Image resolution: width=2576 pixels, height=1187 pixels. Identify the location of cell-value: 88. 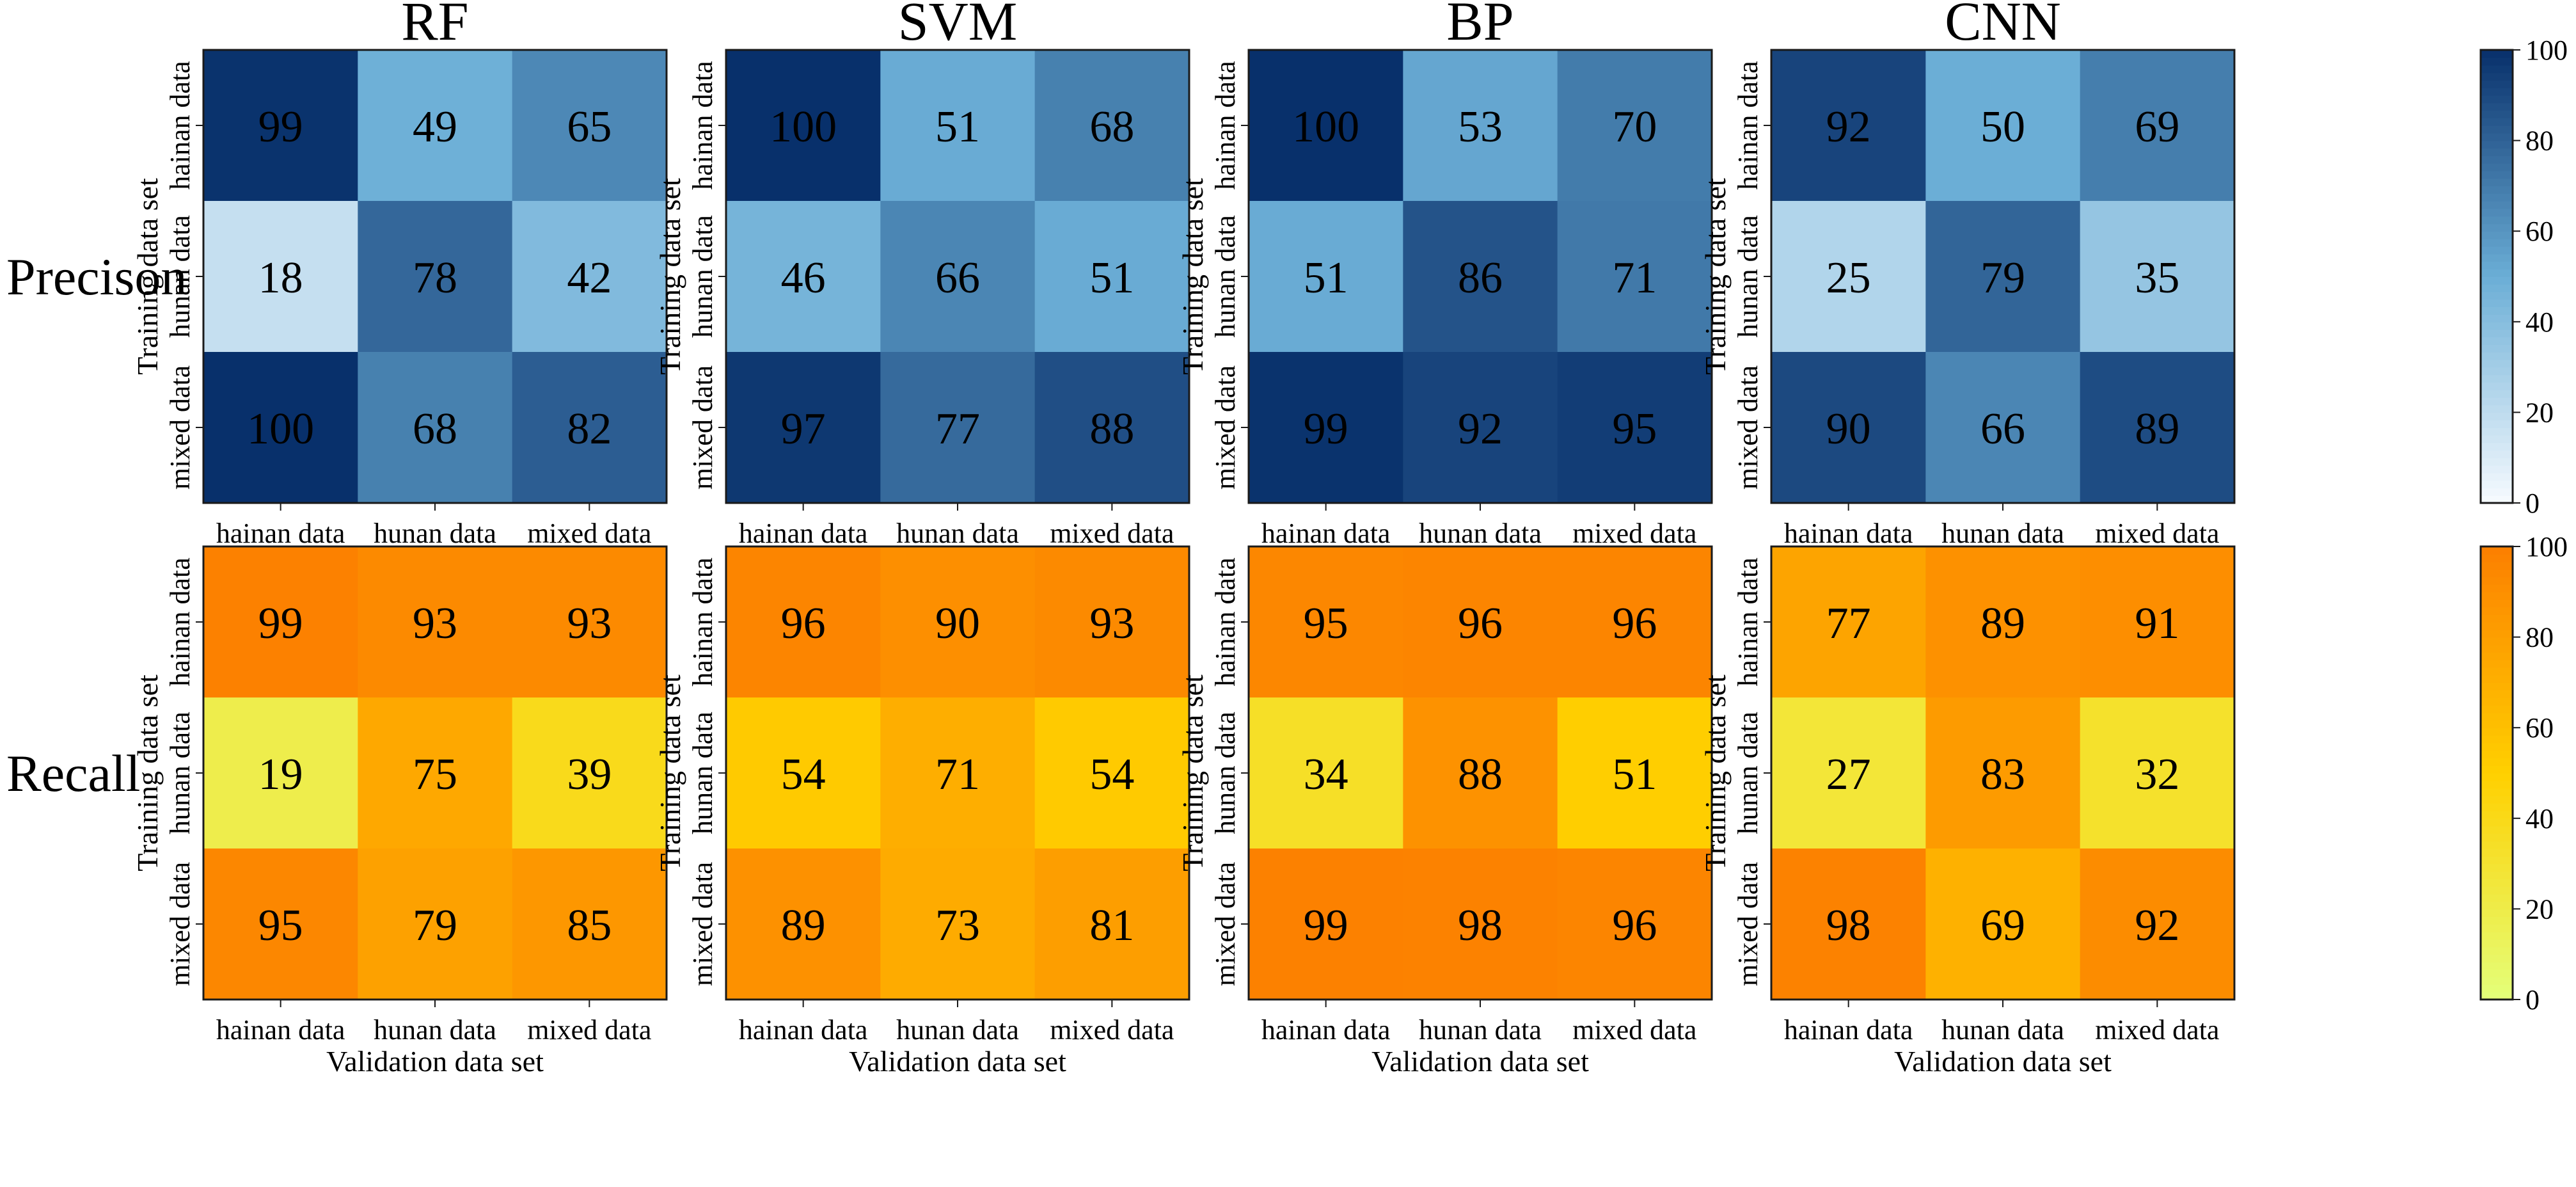
(1480, 774).